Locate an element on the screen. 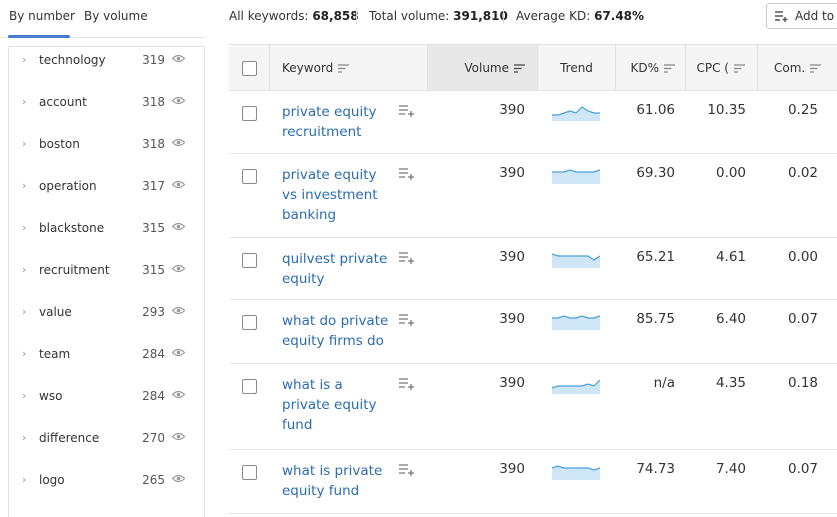 This screenshot has width=837, height=517. keyword-link: private equity vs investment banking is located at coordinates (330, 195).